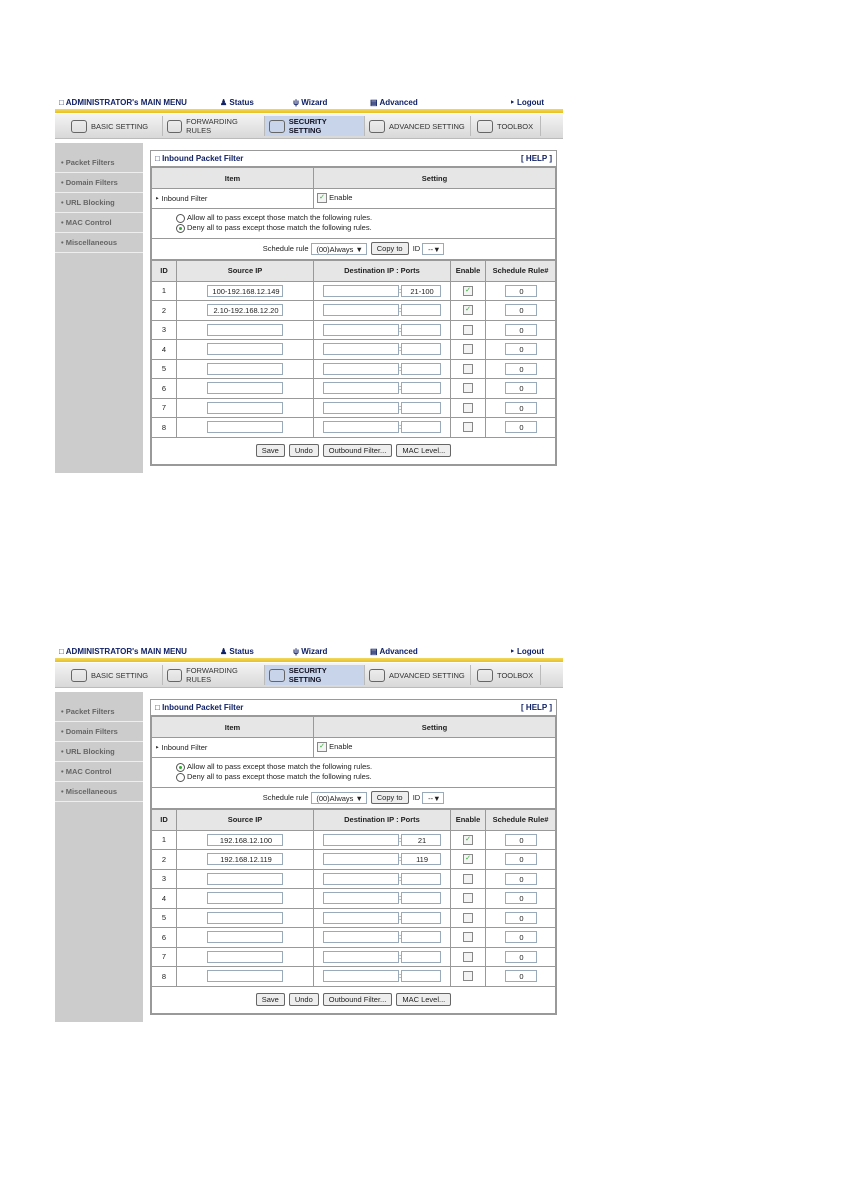  I want to click on tab-forwarding-rules: FORWARDING RULES, so click(214, 126).